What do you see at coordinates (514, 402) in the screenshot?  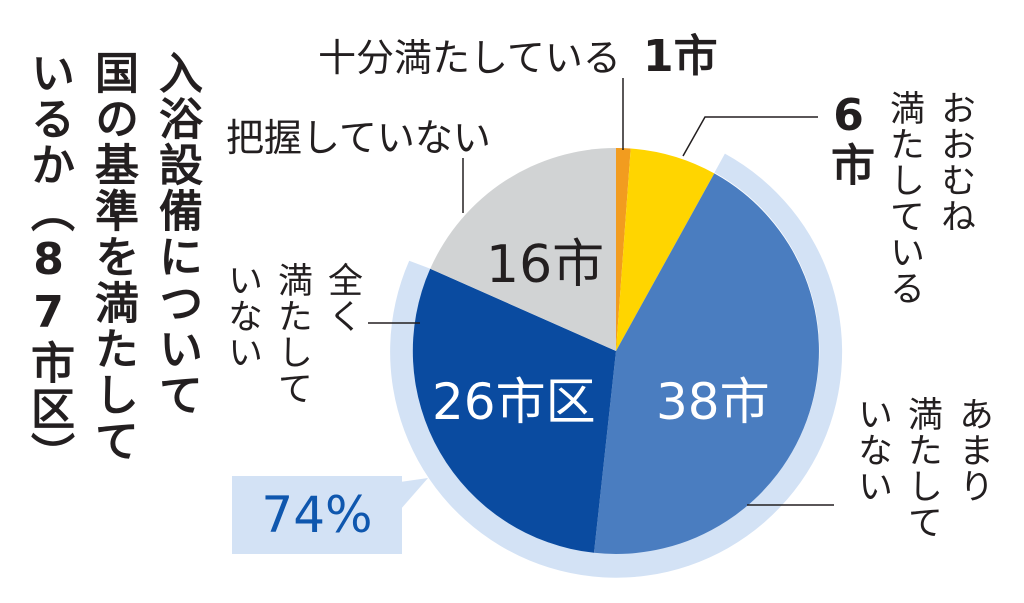 I see `value-not-at-all: 26市区` at bounding box center [514, 402].